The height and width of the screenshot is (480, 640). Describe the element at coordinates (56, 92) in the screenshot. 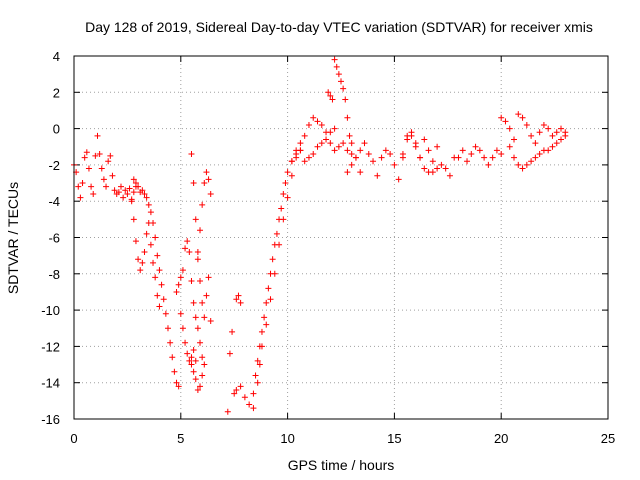

I see `y-tick-label: 2` at that location.